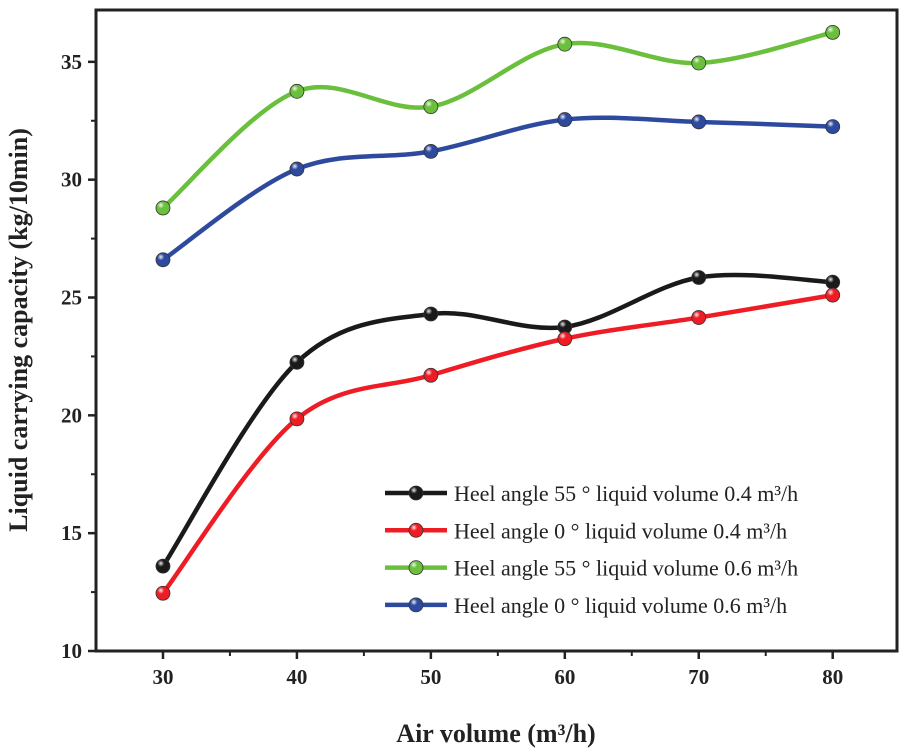 This screenshot has height=751, width=903. I want to click on legend-item: Heel angle 0 ° liquid volume 0.4 m³/h, so click(586, 530).